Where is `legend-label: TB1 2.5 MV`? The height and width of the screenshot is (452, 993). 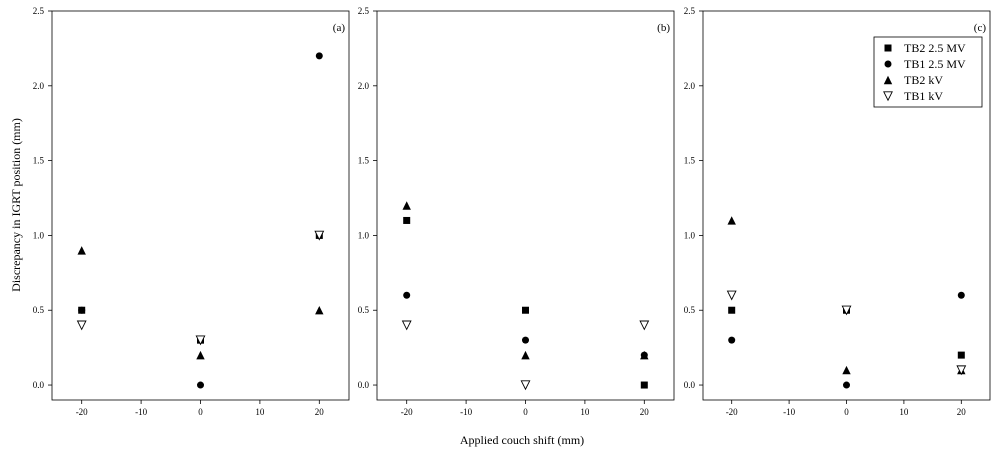 legend-label: TB1 2.5 MV is located at coordinates (935, 64).